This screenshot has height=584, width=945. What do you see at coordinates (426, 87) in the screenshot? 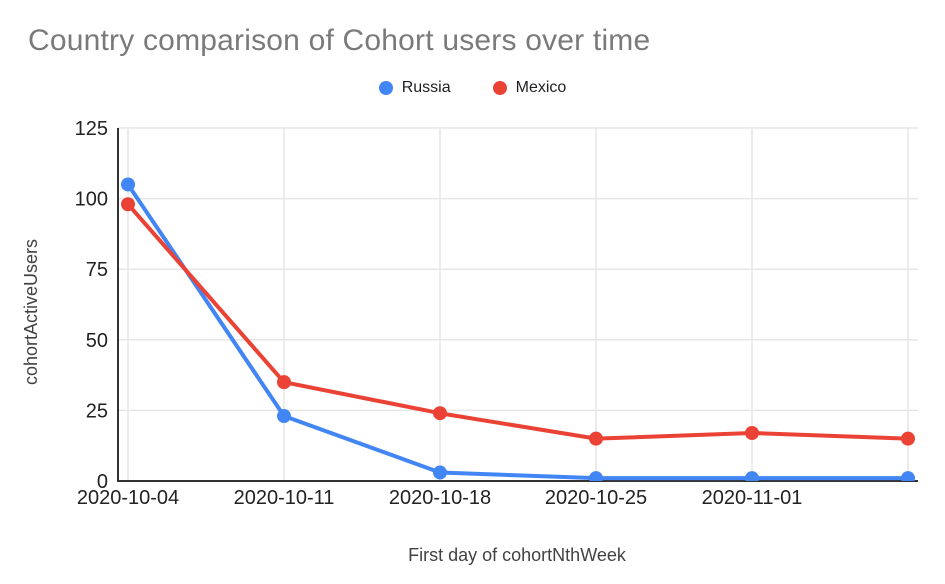
I see `legend-label-russia: Russia` at bounding box center [426, 87].